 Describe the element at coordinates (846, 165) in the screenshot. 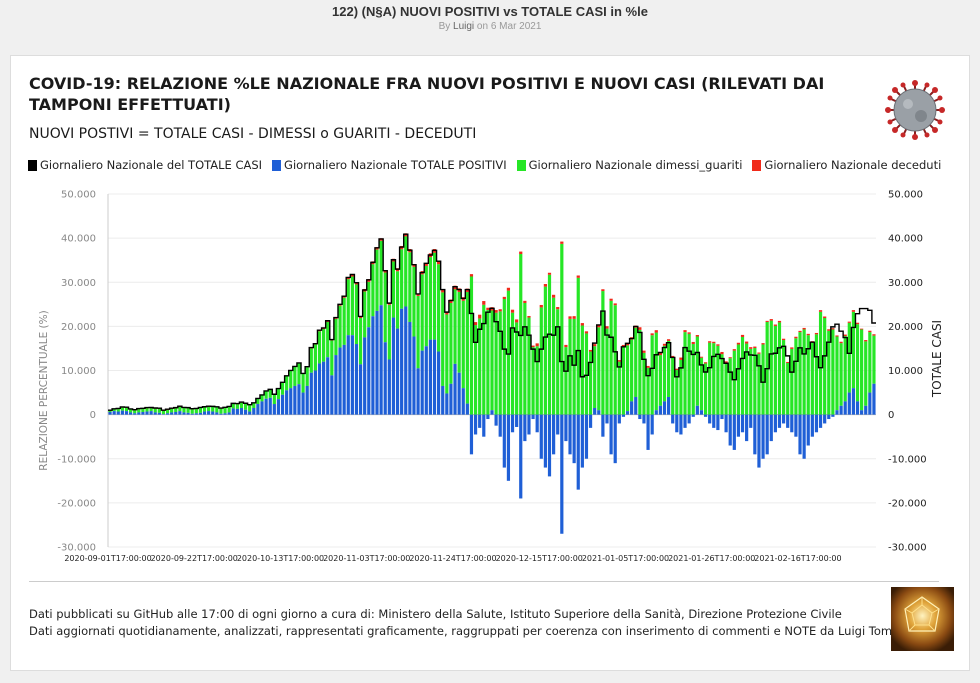

I see `legend-item-deceduti: Giornaliero Nazionale deceduti` at that location.